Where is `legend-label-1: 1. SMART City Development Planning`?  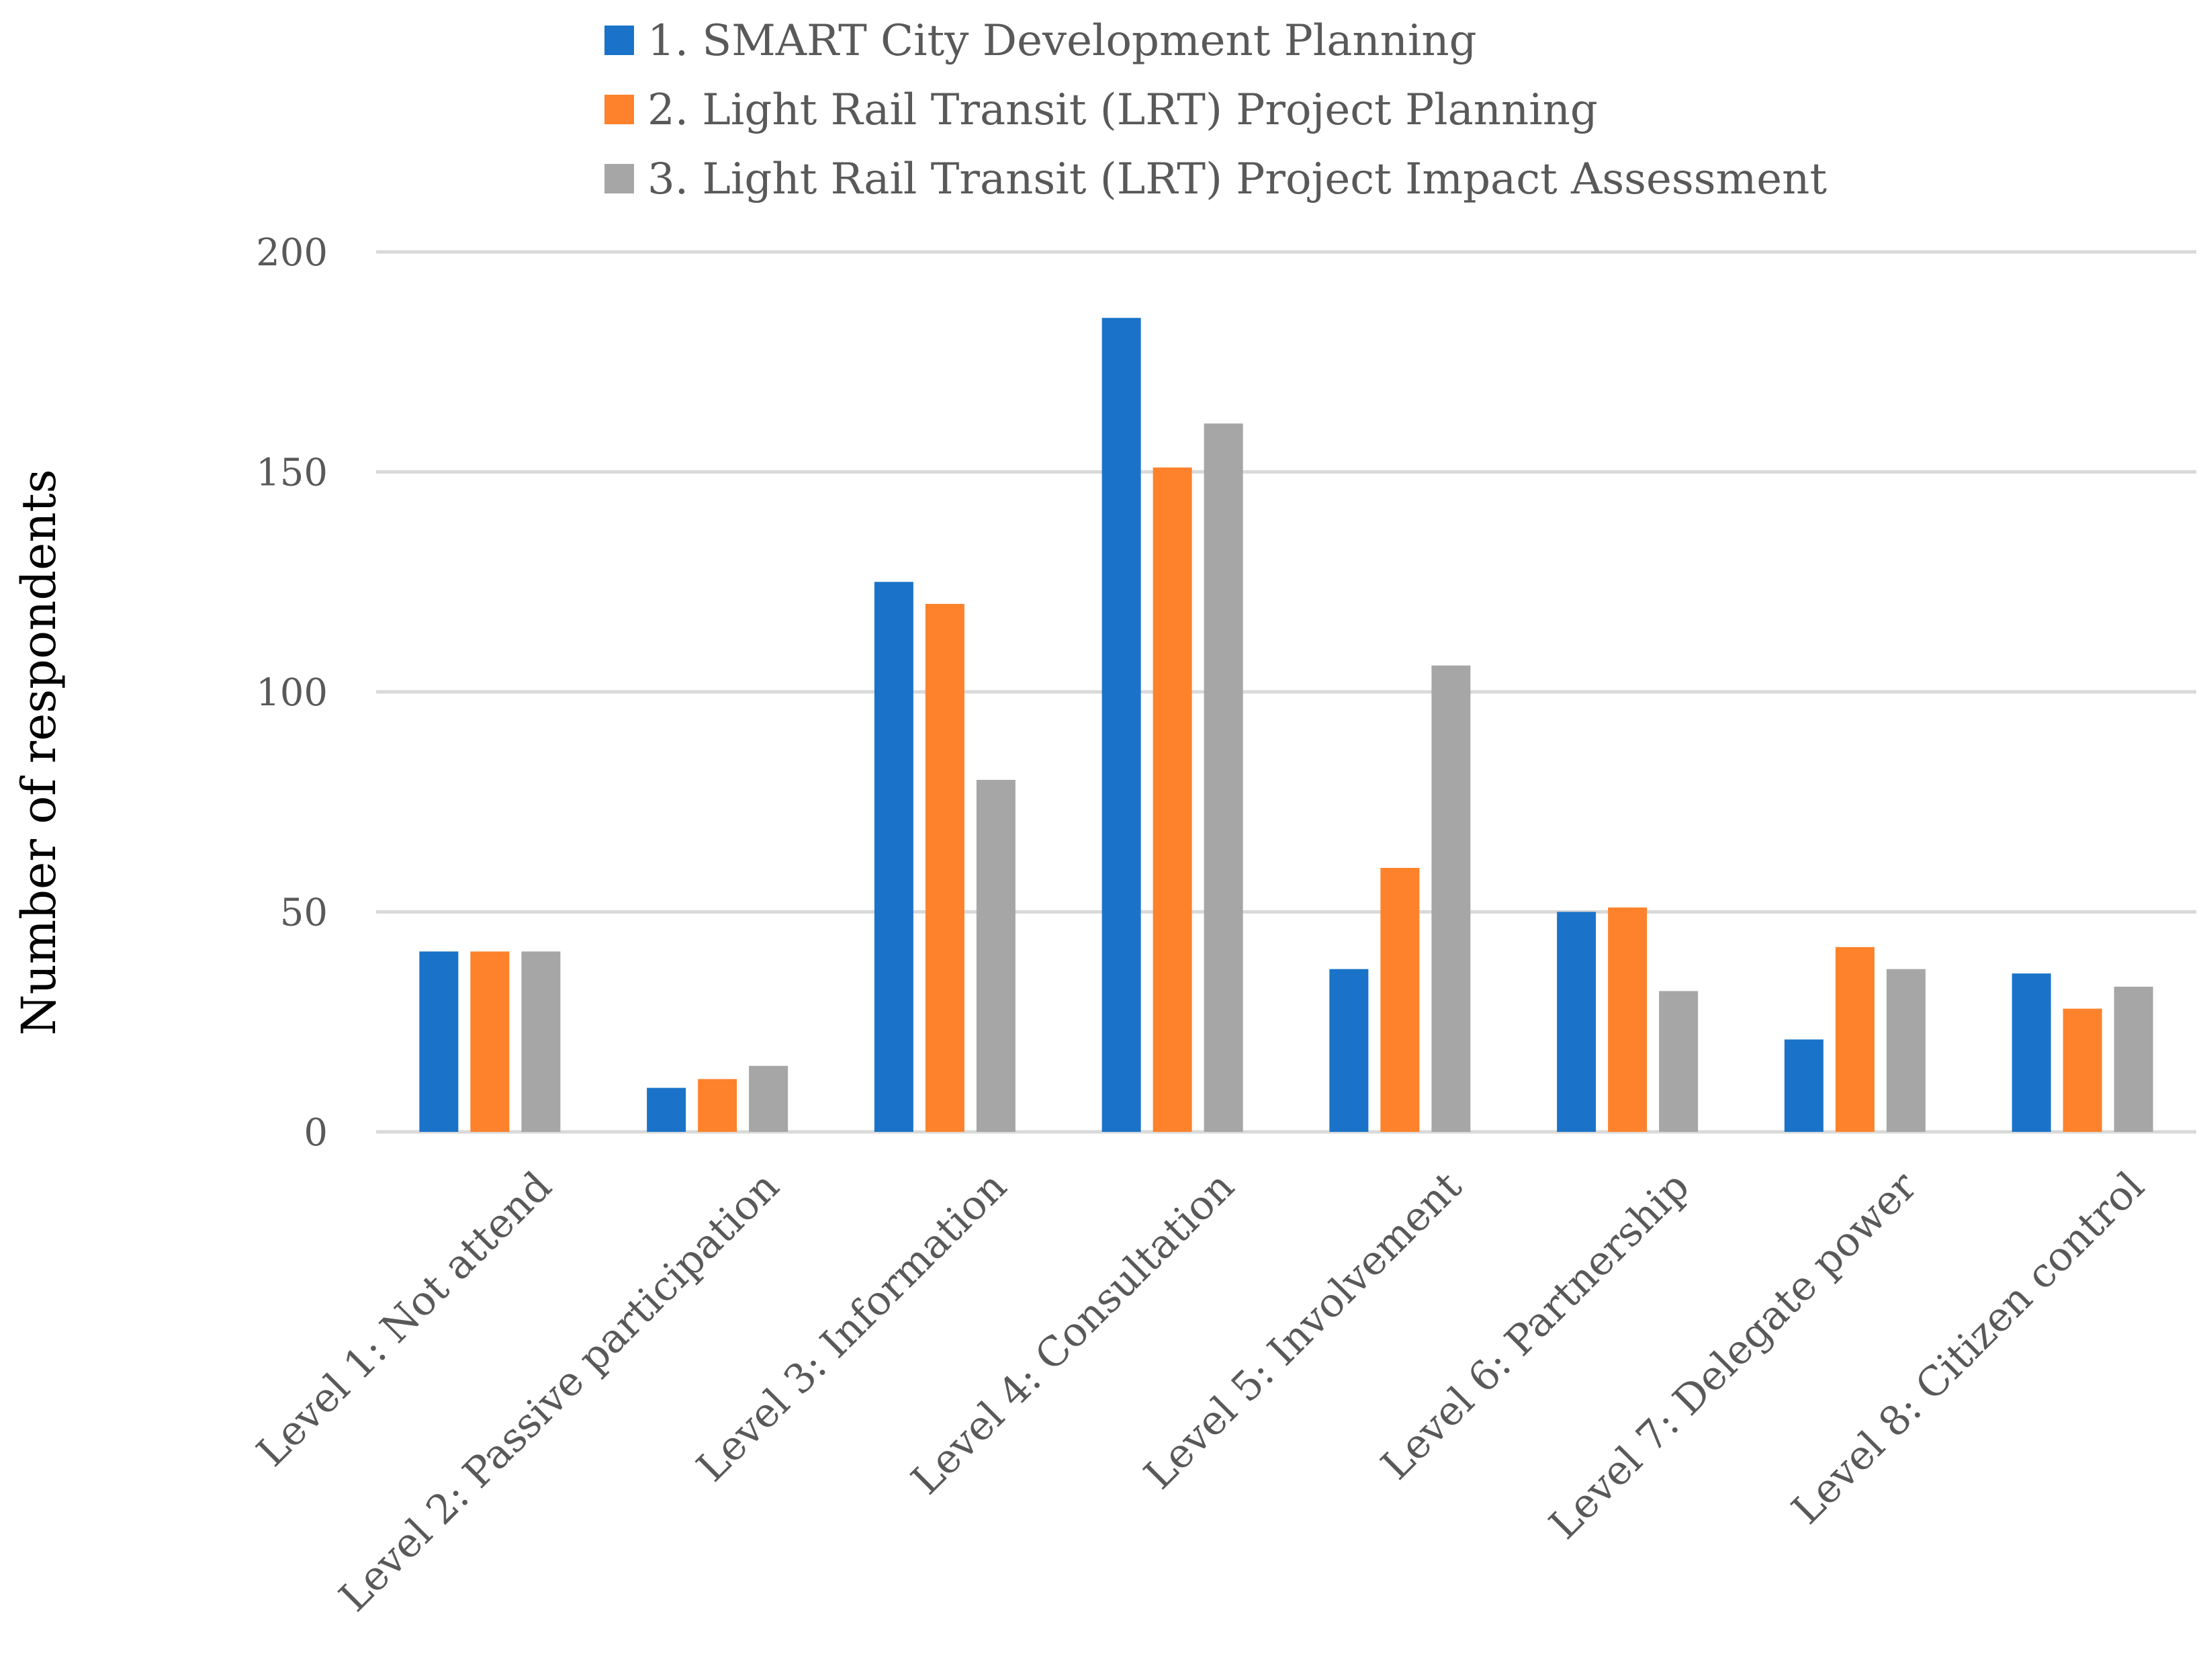 legend-label-1: 1. SMART City Development Planning is located at coordinates (1062, 41).